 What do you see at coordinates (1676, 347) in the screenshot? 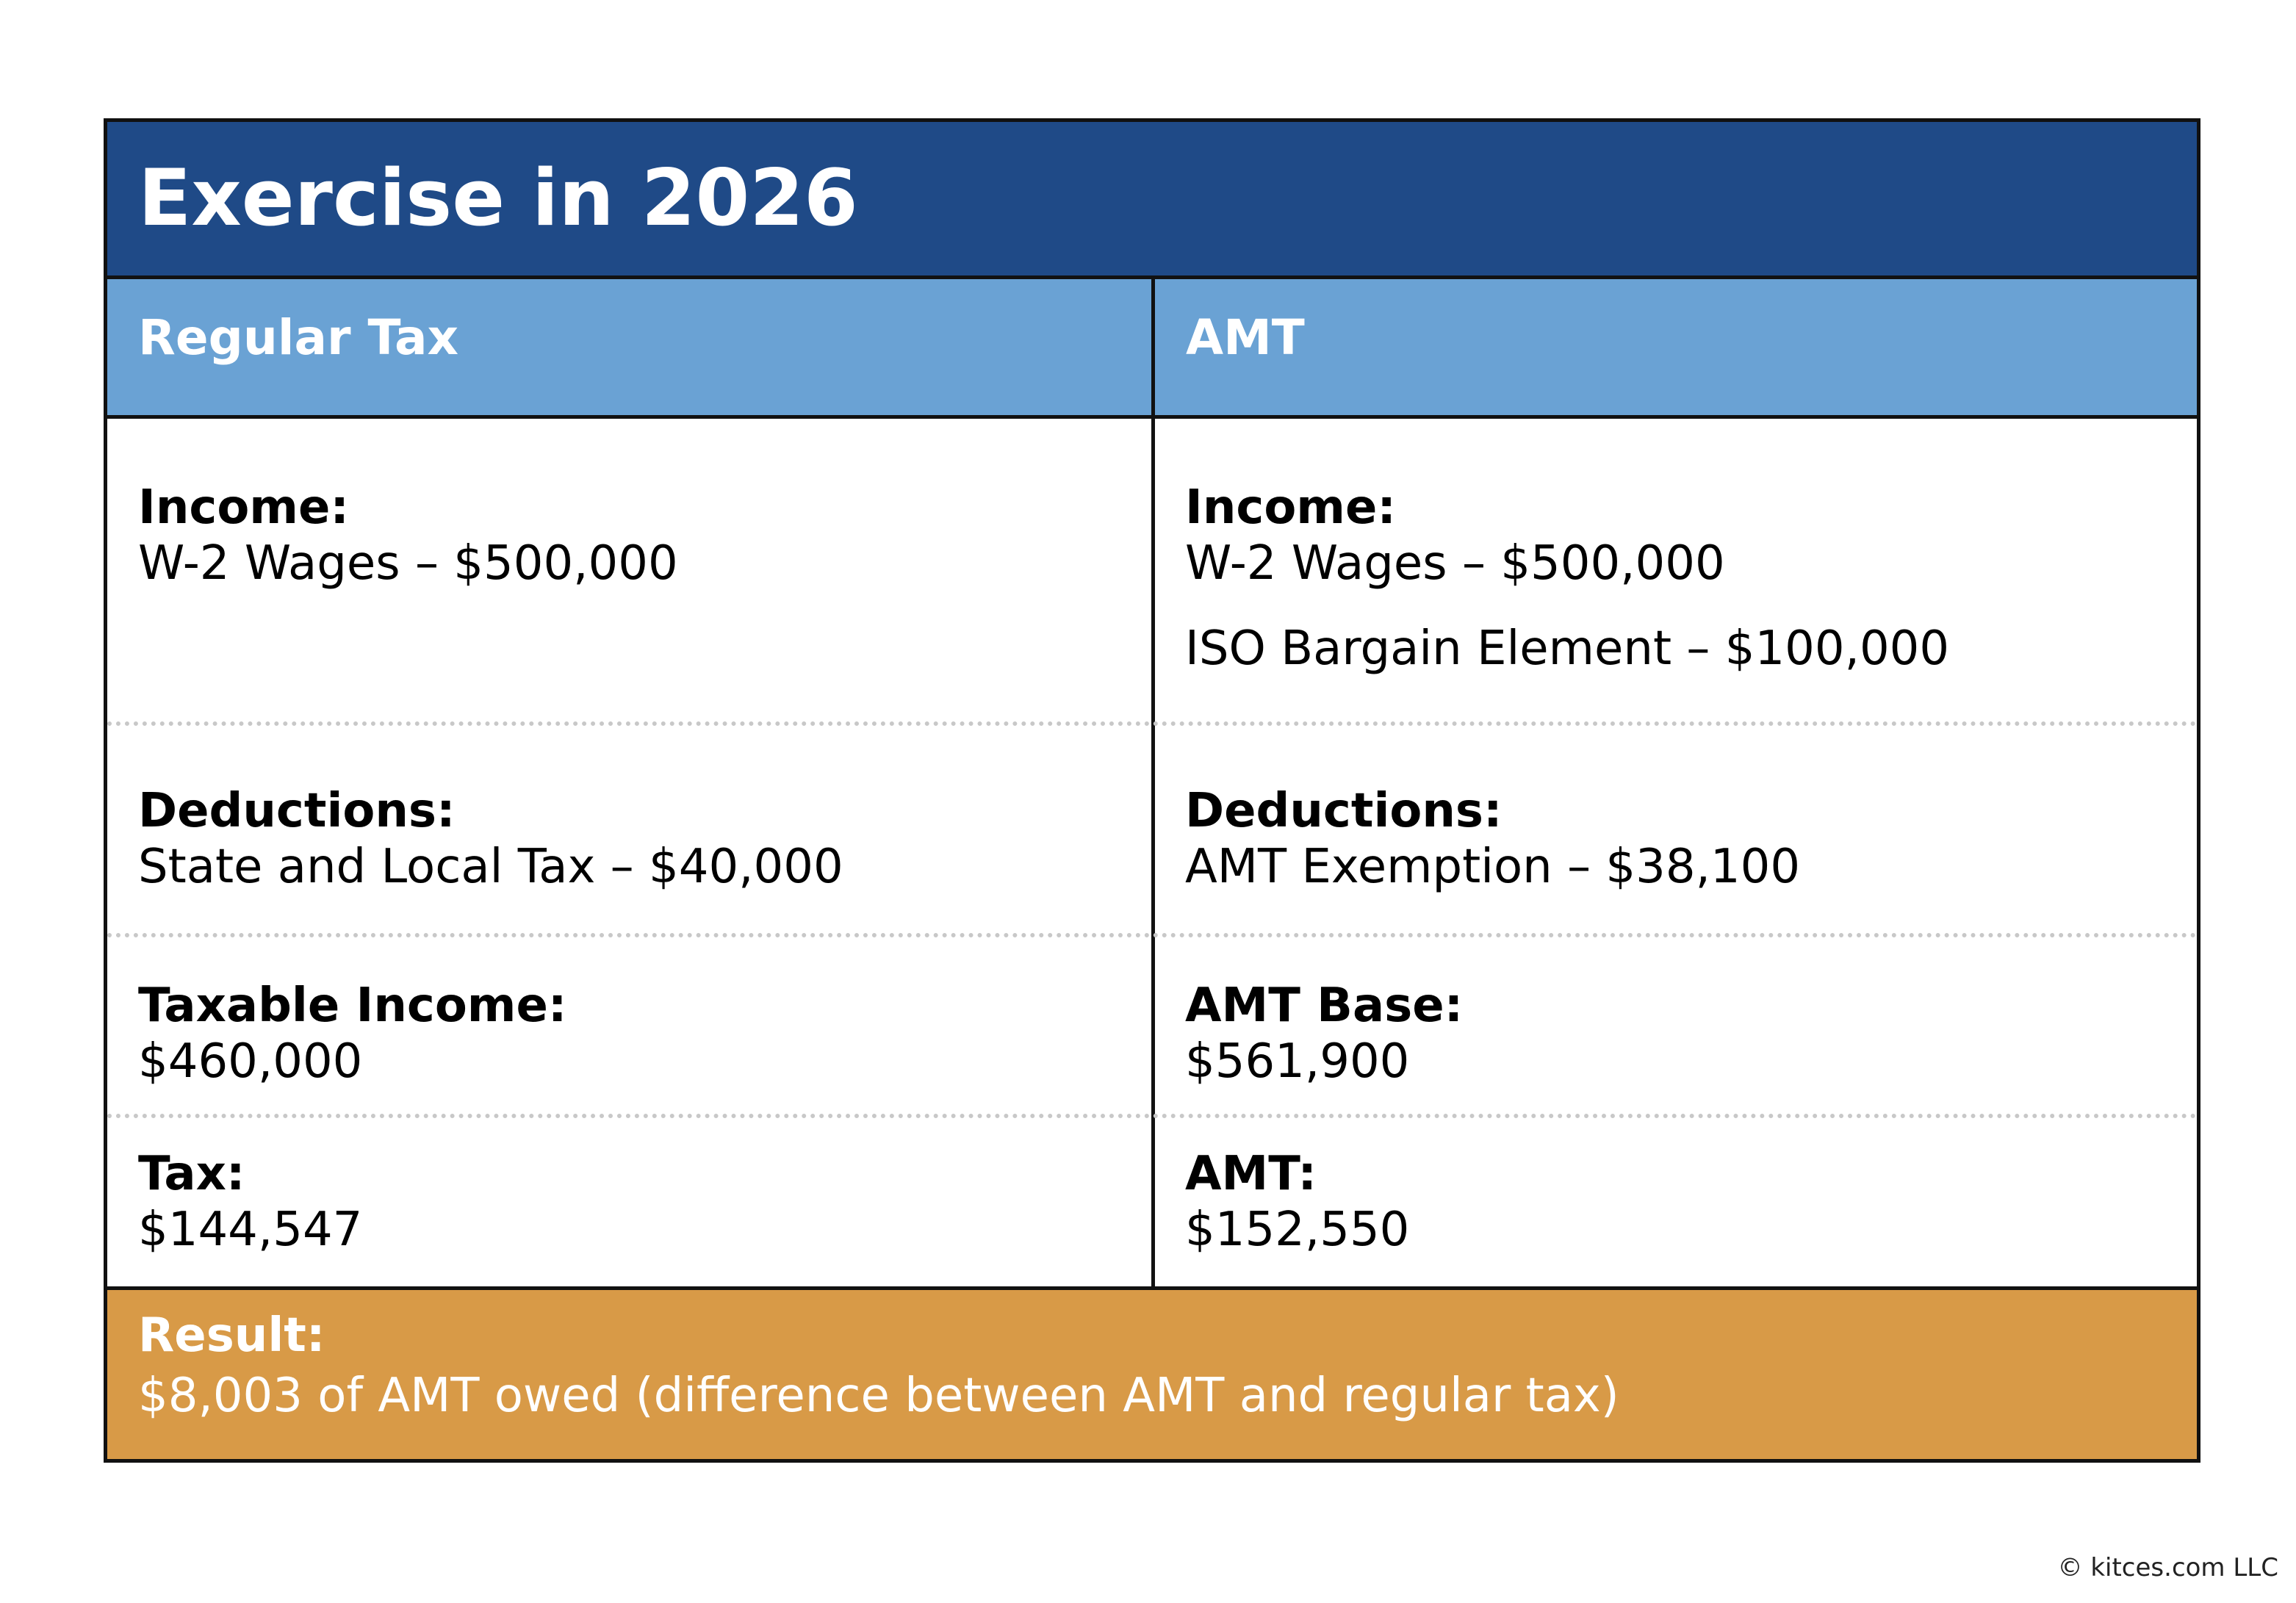
I see `amt-header: AMT` at bounding box center [1676, 347].